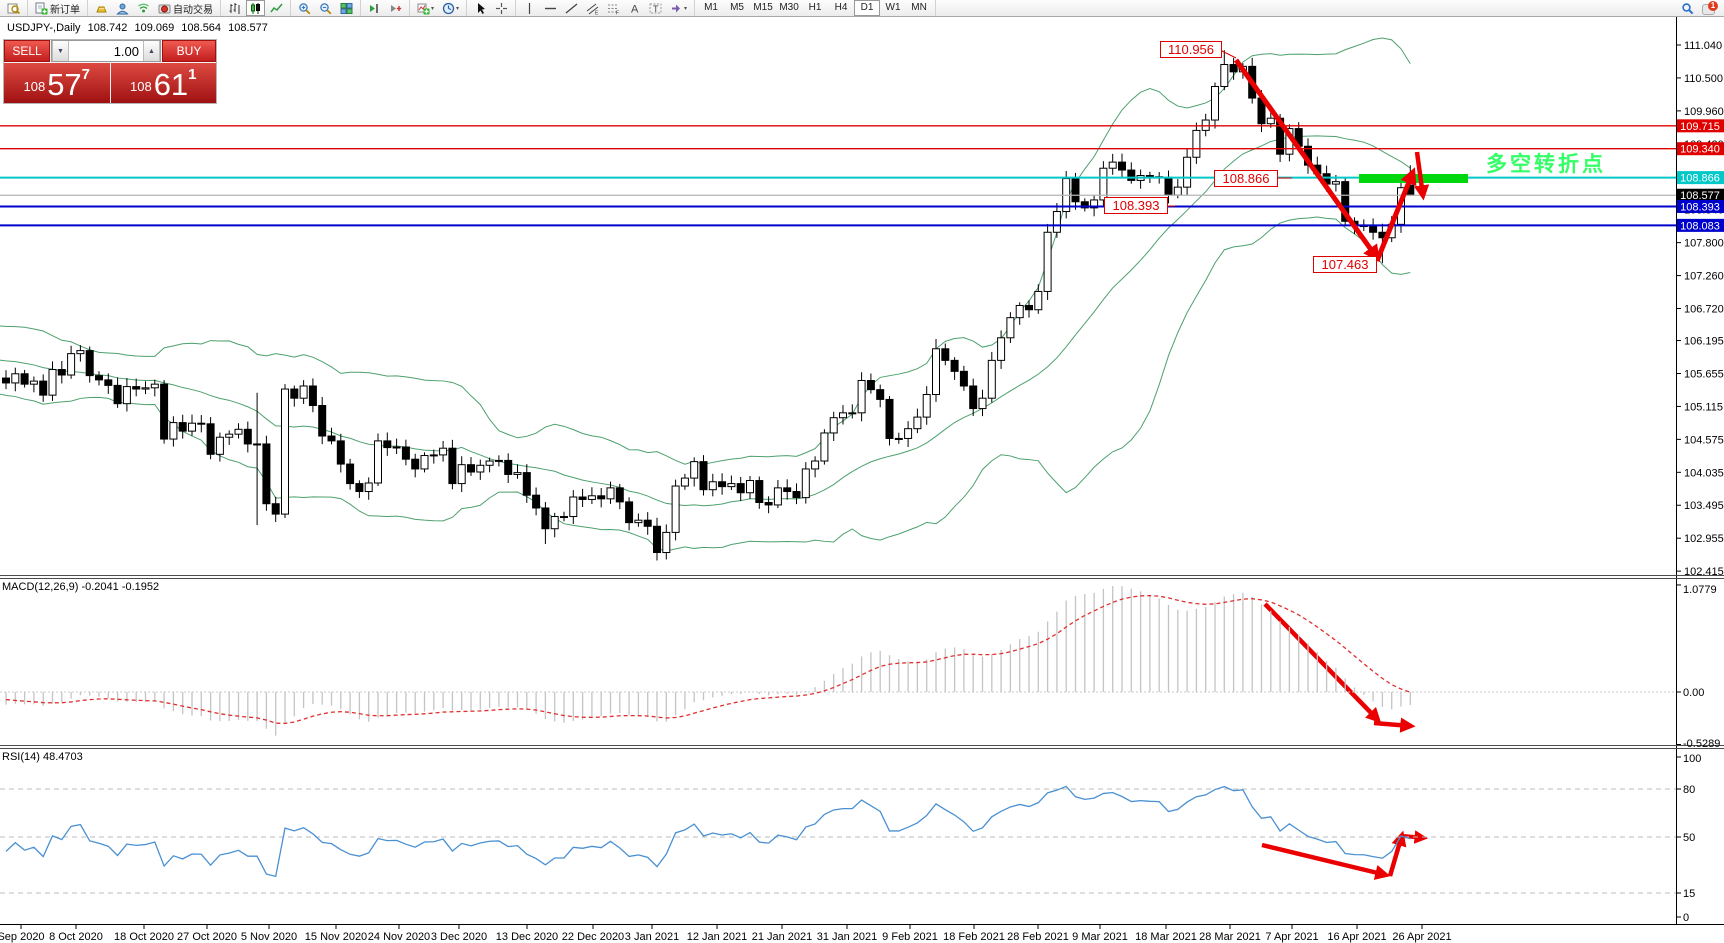 This screenshot has width=1724, height=943. I want to click on svg-text: E, so click(597, 12).